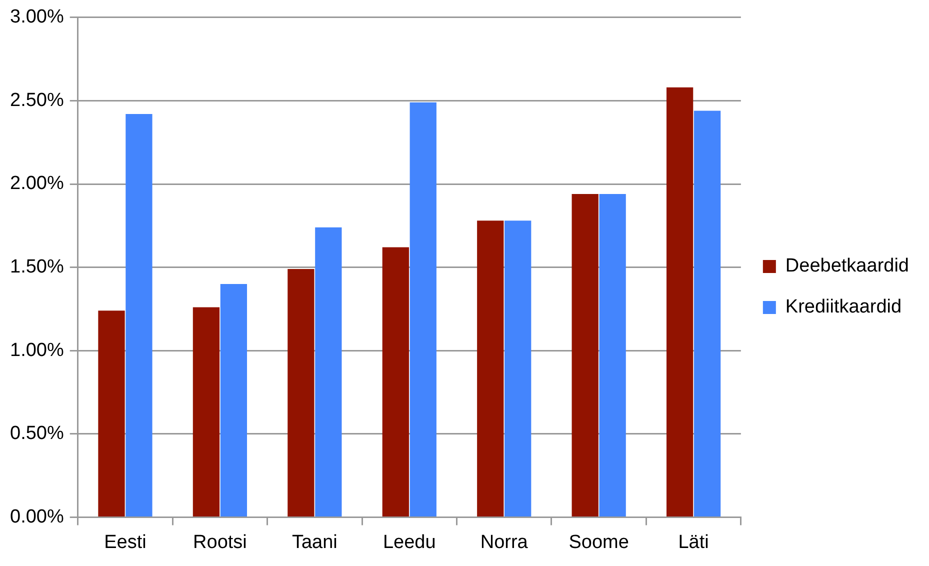 The height and width of the screenshot is (566, 929). What do you see at coordinates (37, 433) in the screenshot?
I see `y-tick-label: 0.50%` at bounding box center [37, 433].